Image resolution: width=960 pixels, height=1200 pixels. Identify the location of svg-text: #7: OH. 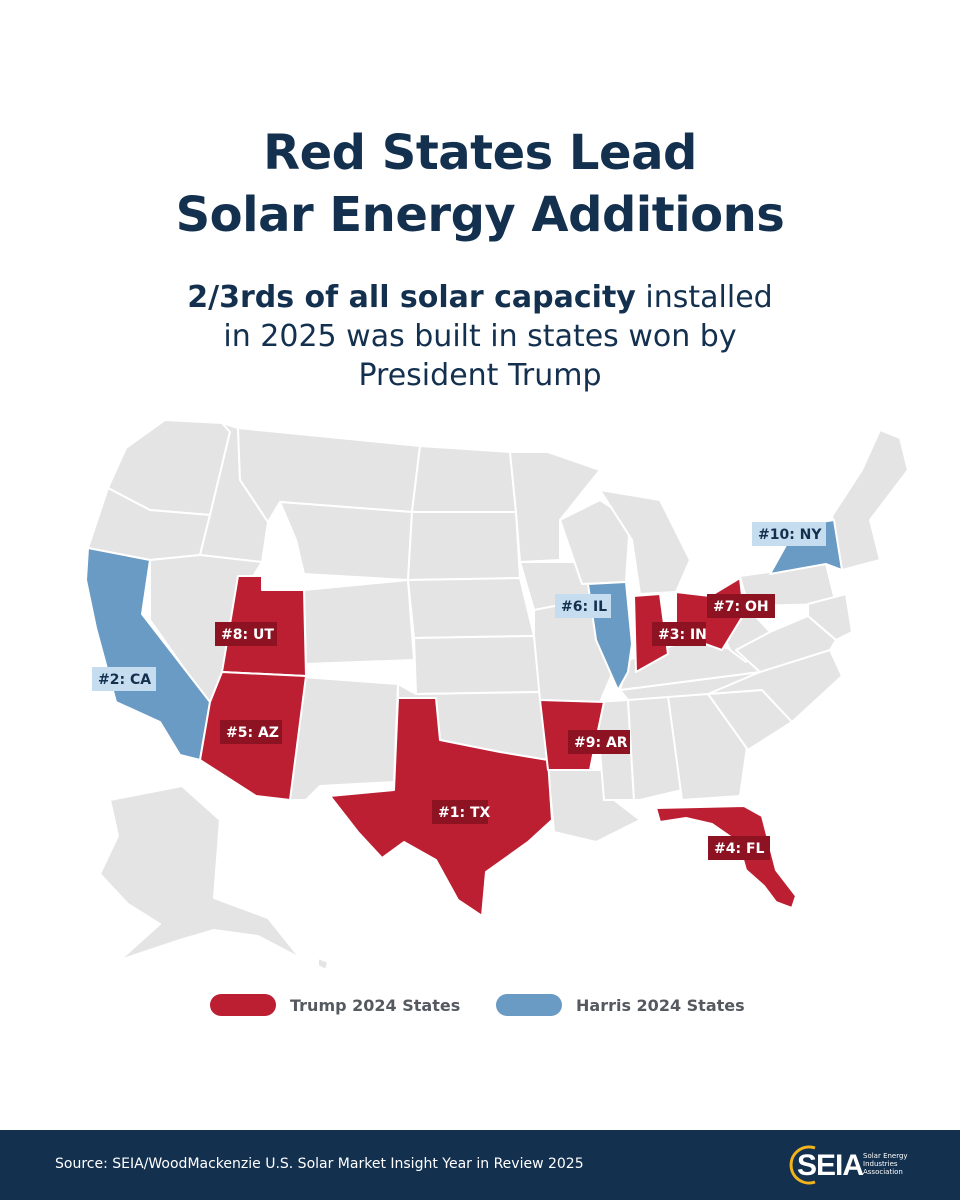
(741, 607).